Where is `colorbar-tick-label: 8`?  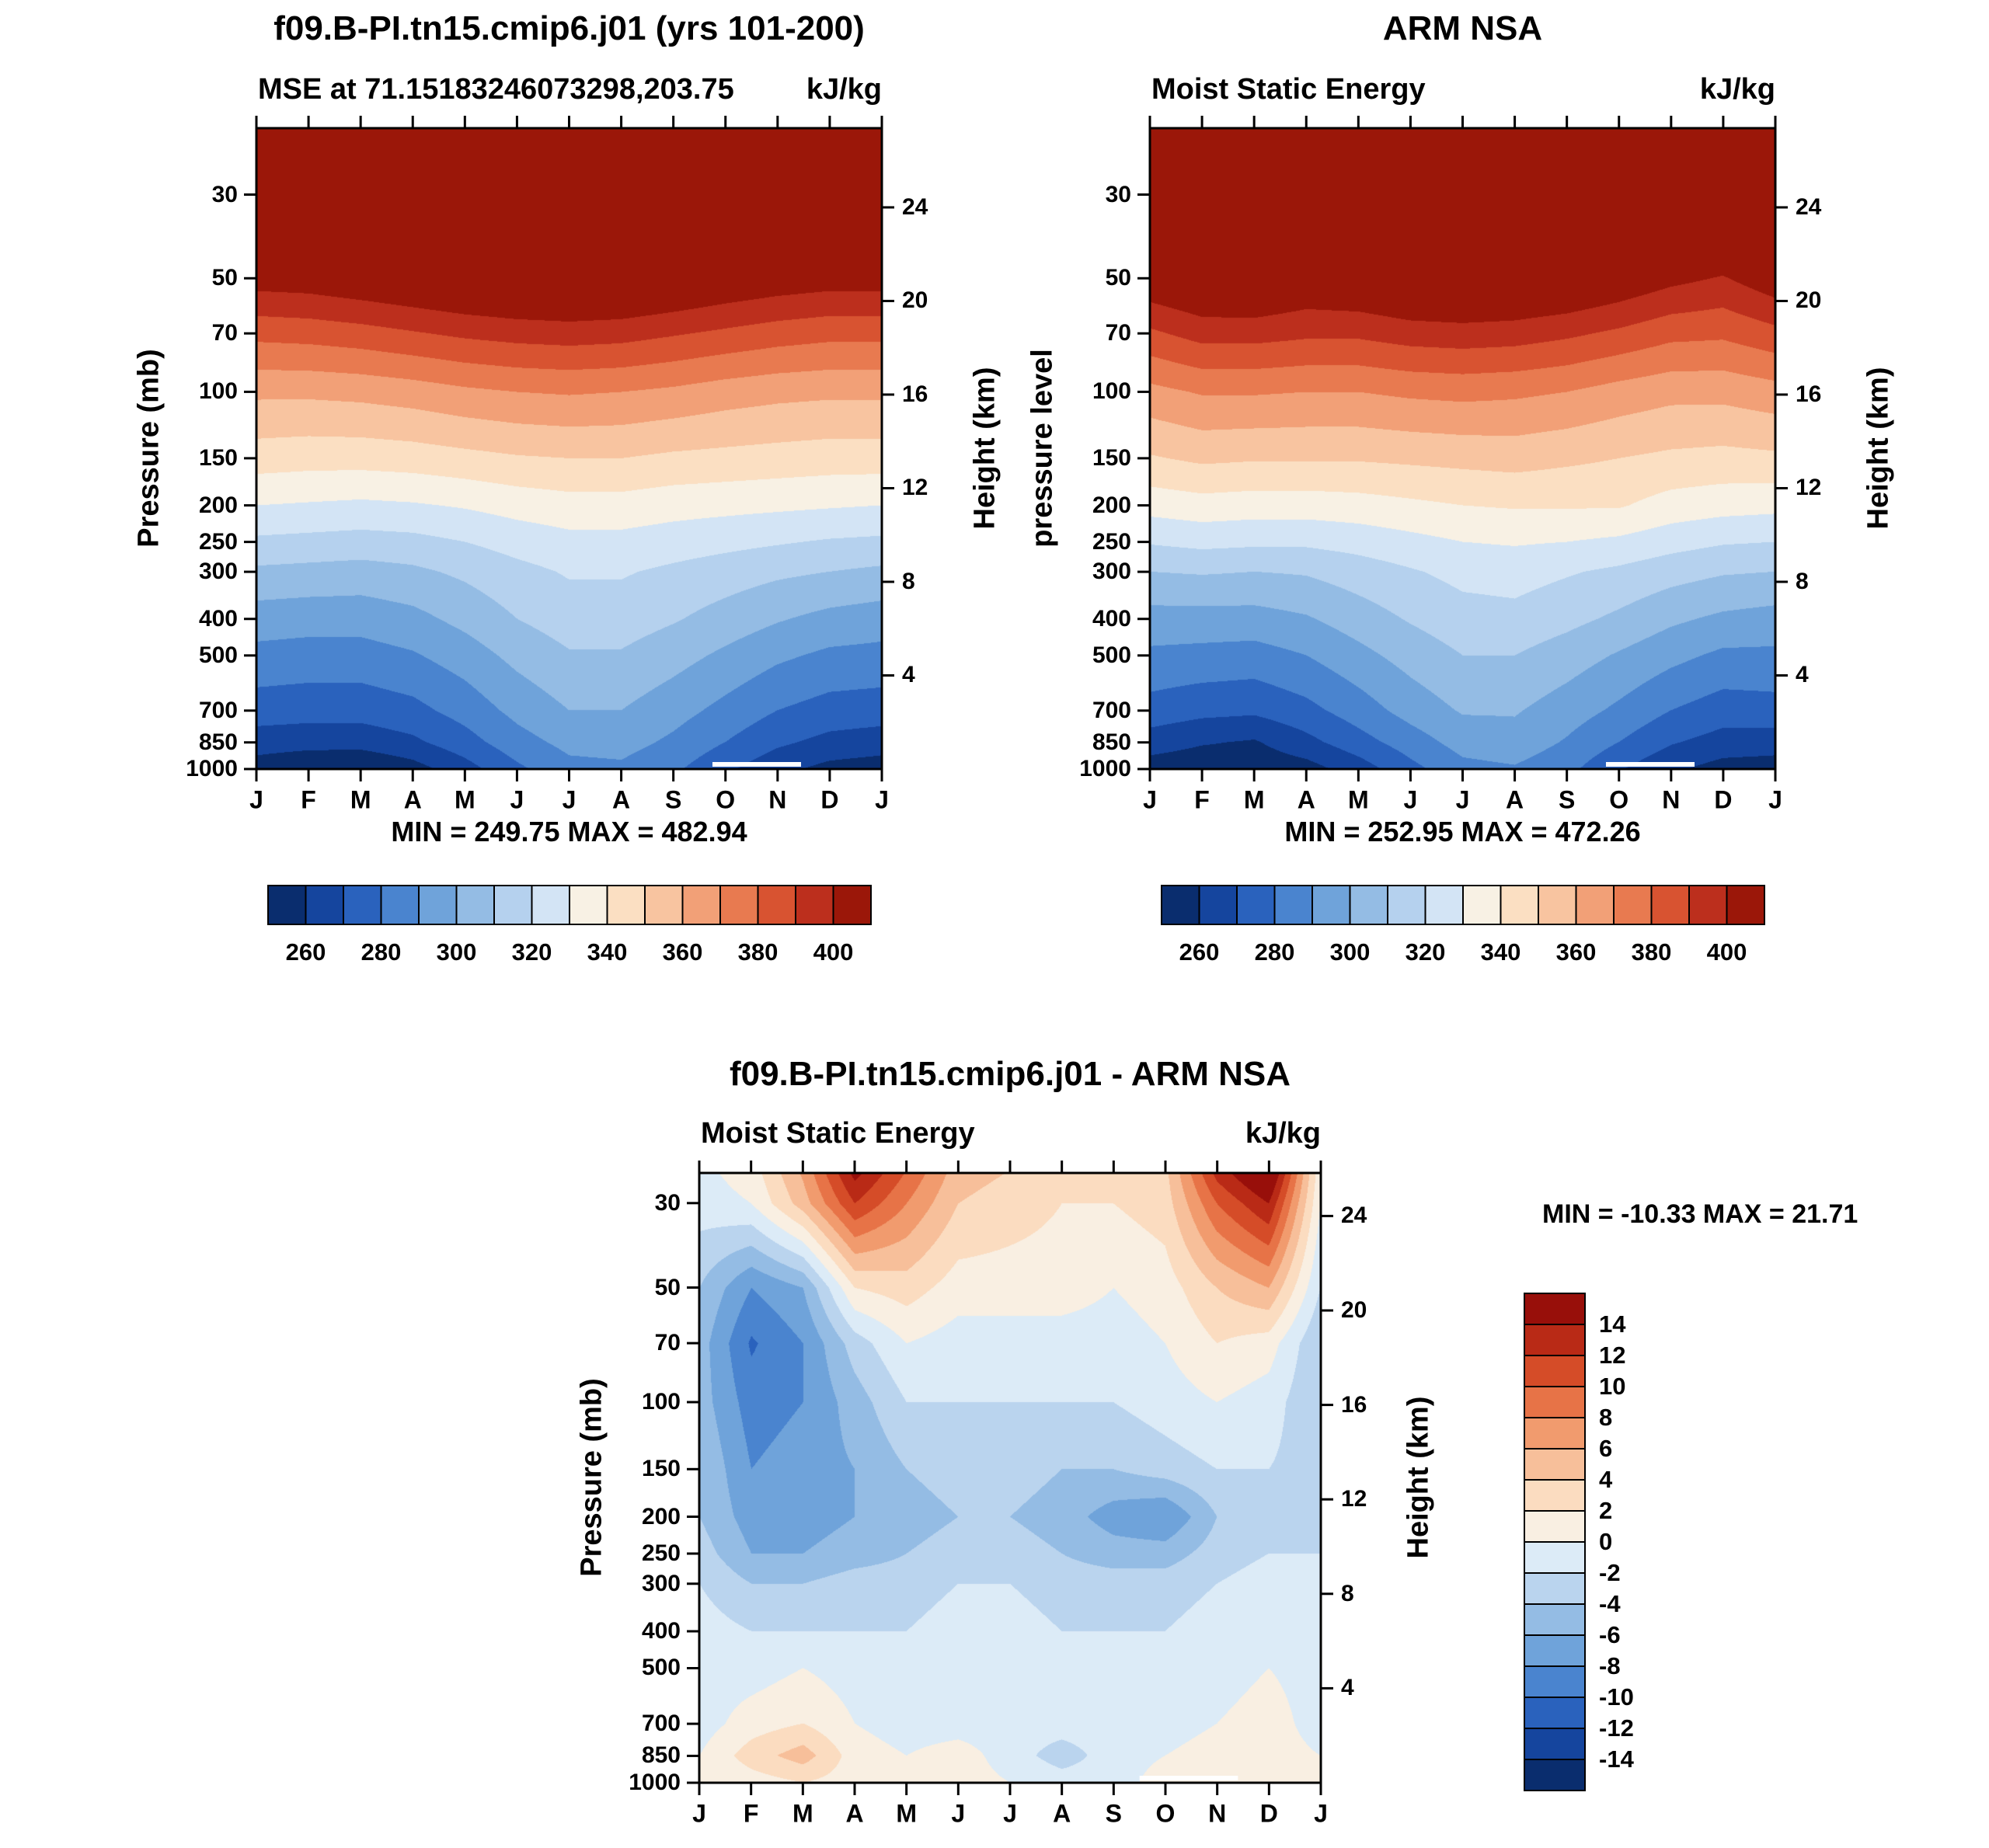
colorbar-tick-label: 8 is located at coordinates (1606, 1418).